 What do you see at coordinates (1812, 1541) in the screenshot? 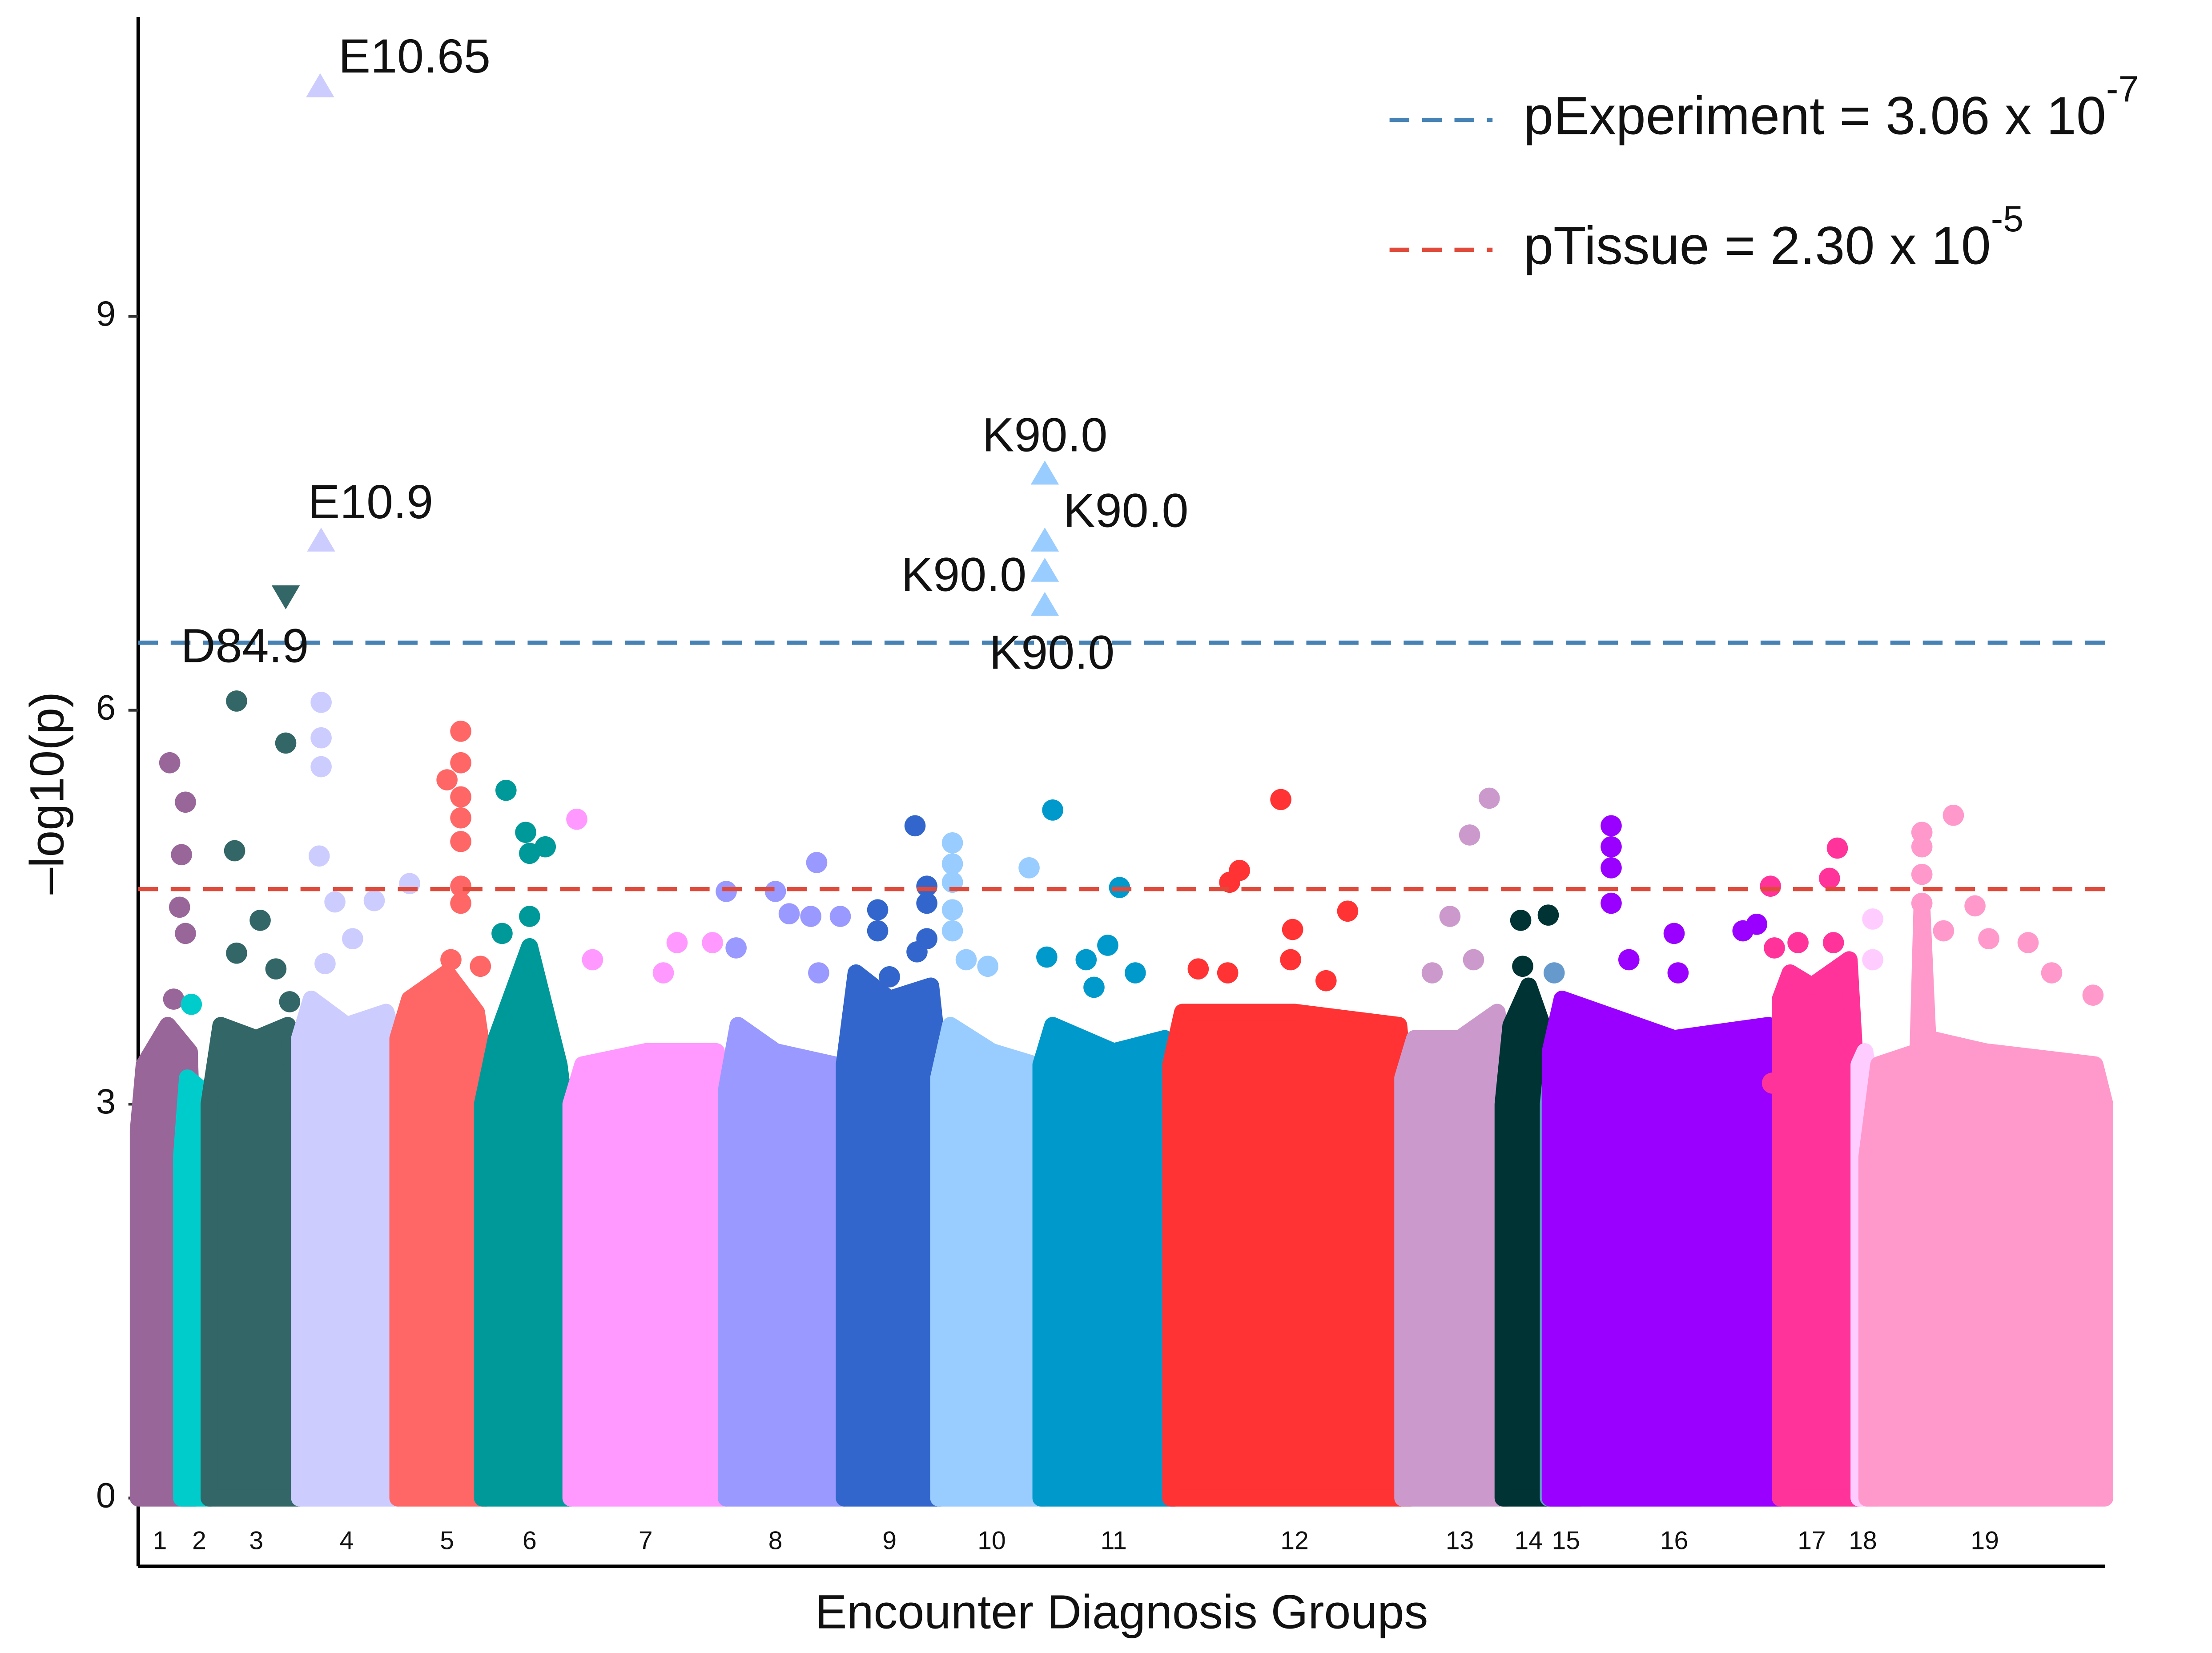
I see `x-tick-label: 17` at bounding box center [1812, 1541].